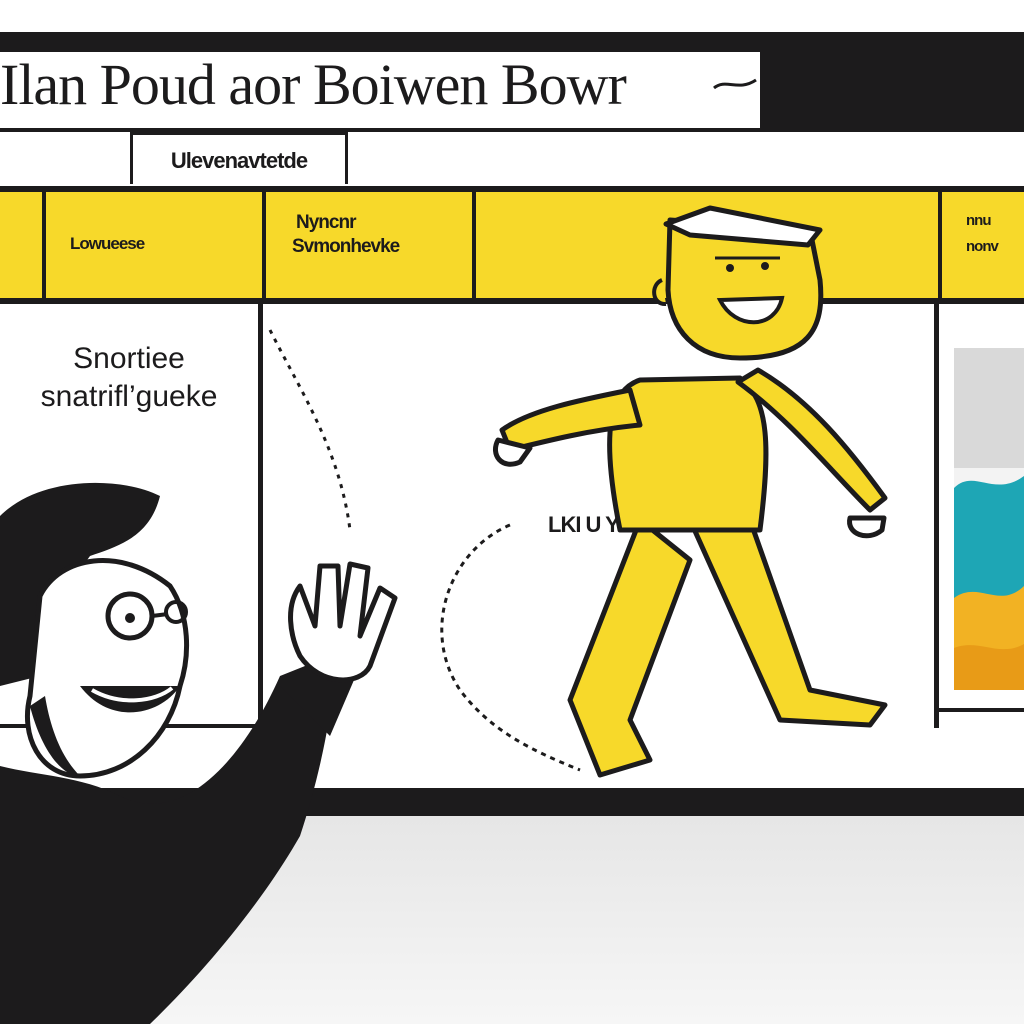 The width and height of the screenshot is (1024, 1024). What do you see at coordinates (979, 710) in the screenshot?
I see `panel-bottom-edge` at bounding box center [979, 710].